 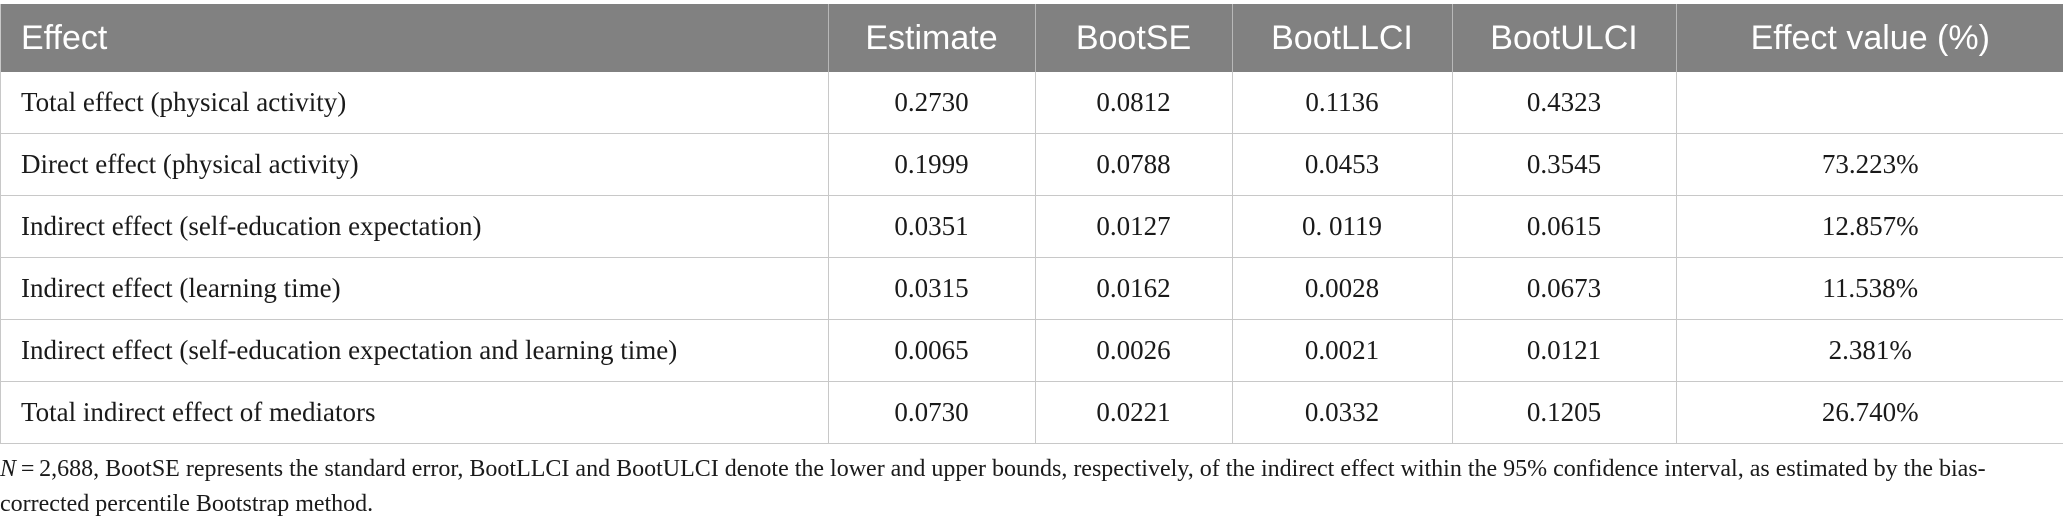 I want to click on cell-bootulci: 0.0121, so click(x=1564, y=350).